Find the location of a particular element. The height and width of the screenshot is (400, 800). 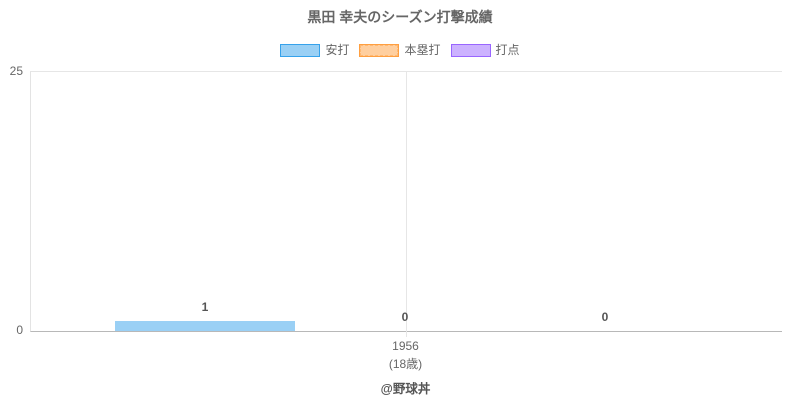

legend-item-homeruns: 本塁打 is located at coordinates (400, 50).